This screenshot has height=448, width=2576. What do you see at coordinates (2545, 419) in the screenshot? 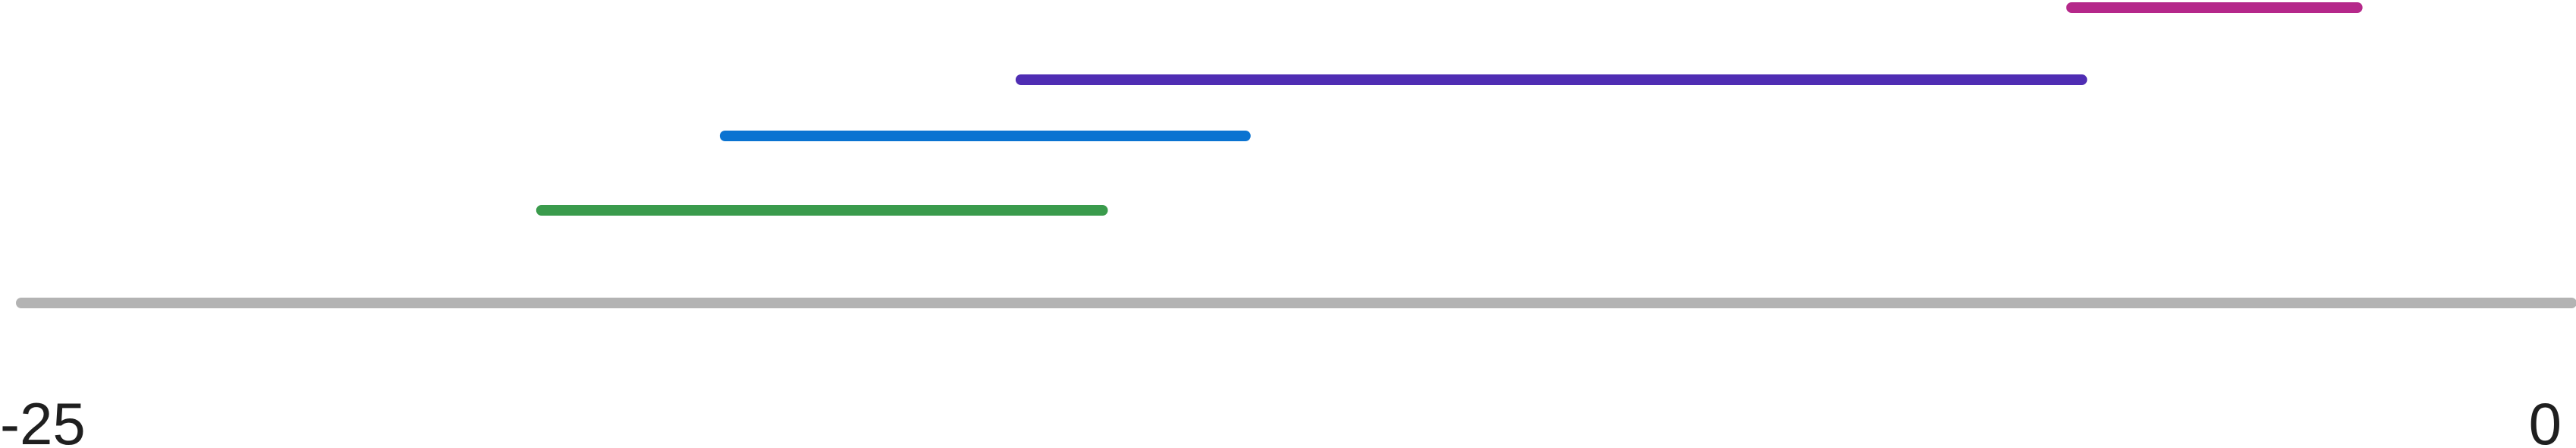
I see `x-tick-label-right: 0` at bounding box center [2545, 419].